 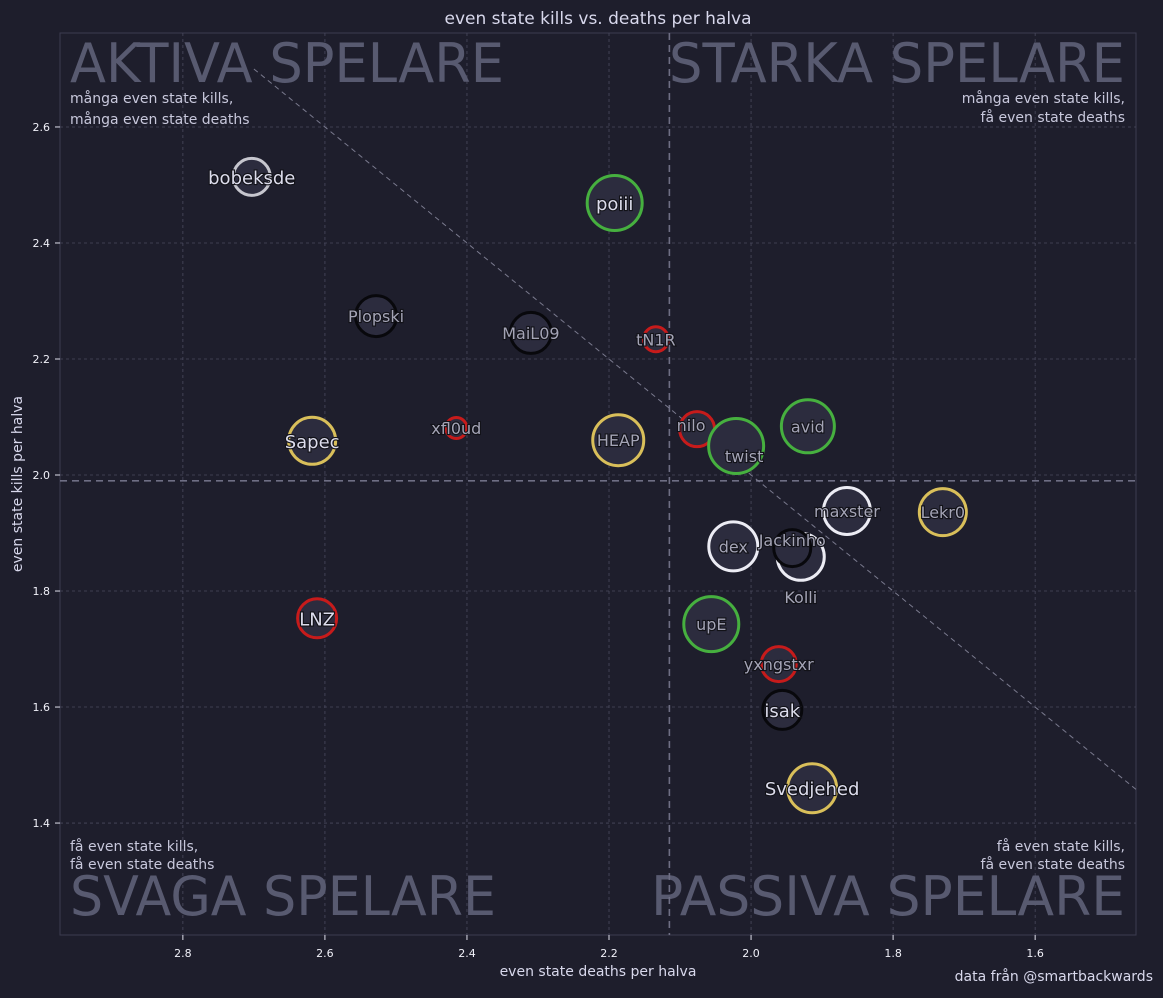 What do you see at coordinates (800, 597) in the screenshot?
I see `point-label: Kolli` at bounding box center [800, 597].